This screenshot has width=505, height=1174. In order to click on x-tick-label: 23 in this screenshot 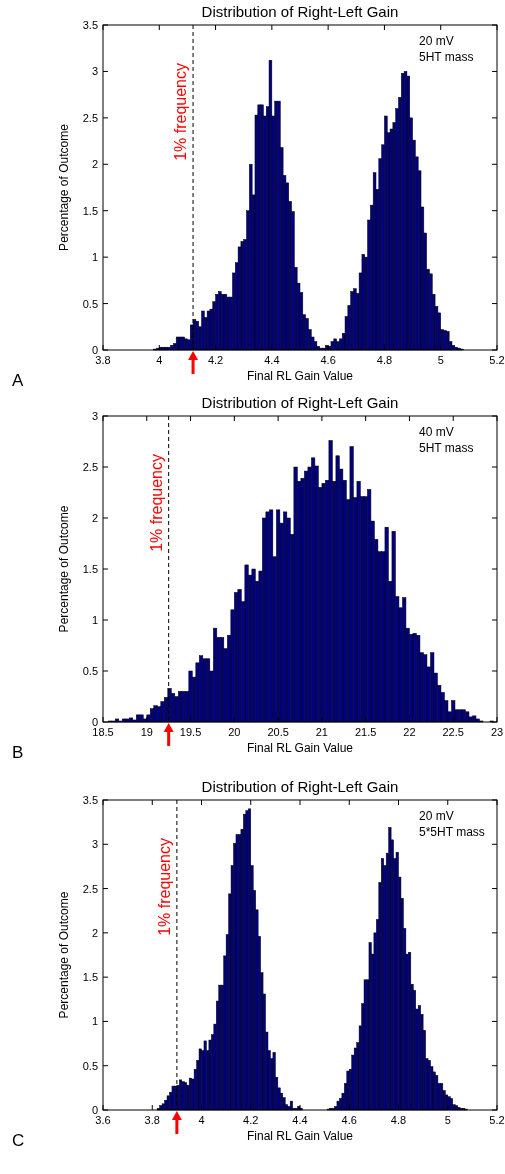, I will do `click(497, 732)`.